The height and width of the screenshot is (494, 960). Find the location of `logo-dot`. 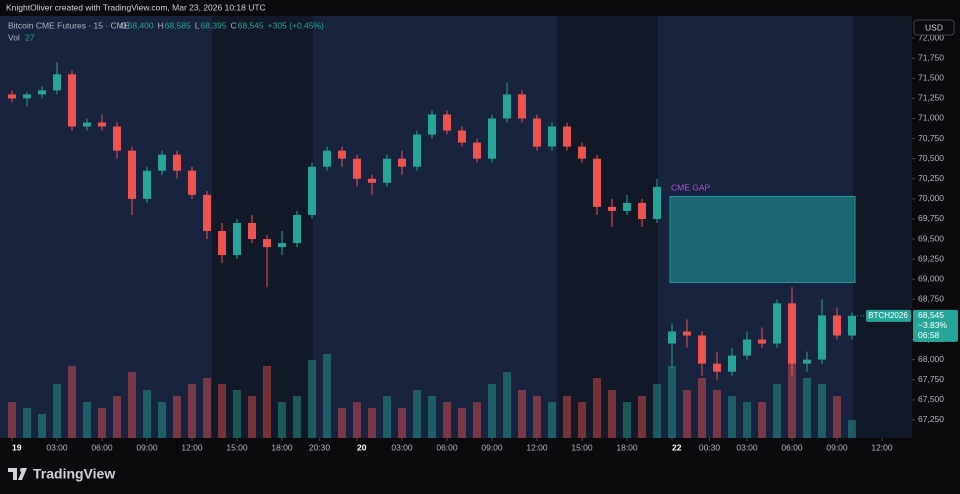

logo-dot is located at coordinates (22, 470).